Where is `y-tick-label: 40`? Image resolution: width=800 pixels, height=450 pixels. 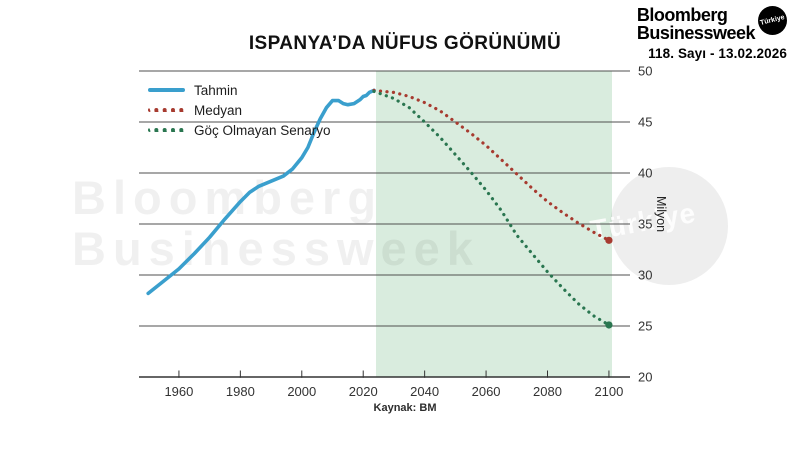 y-tick-label: 40 is located at coordinates (645, 173).